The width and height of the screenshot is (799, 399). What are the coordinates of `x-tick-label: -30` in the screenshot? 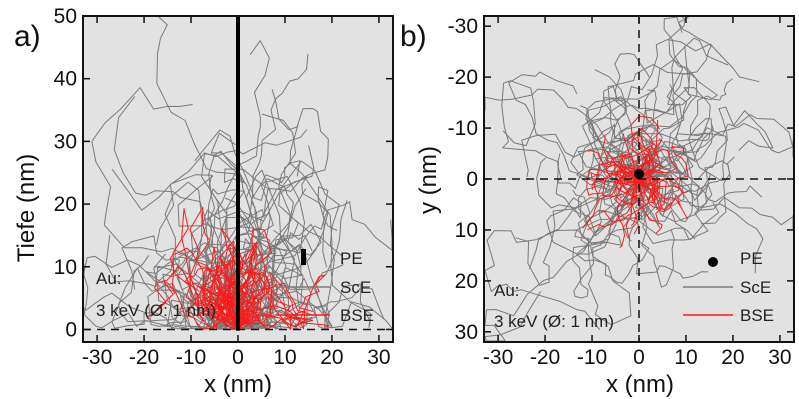 It's located at (498, 357).